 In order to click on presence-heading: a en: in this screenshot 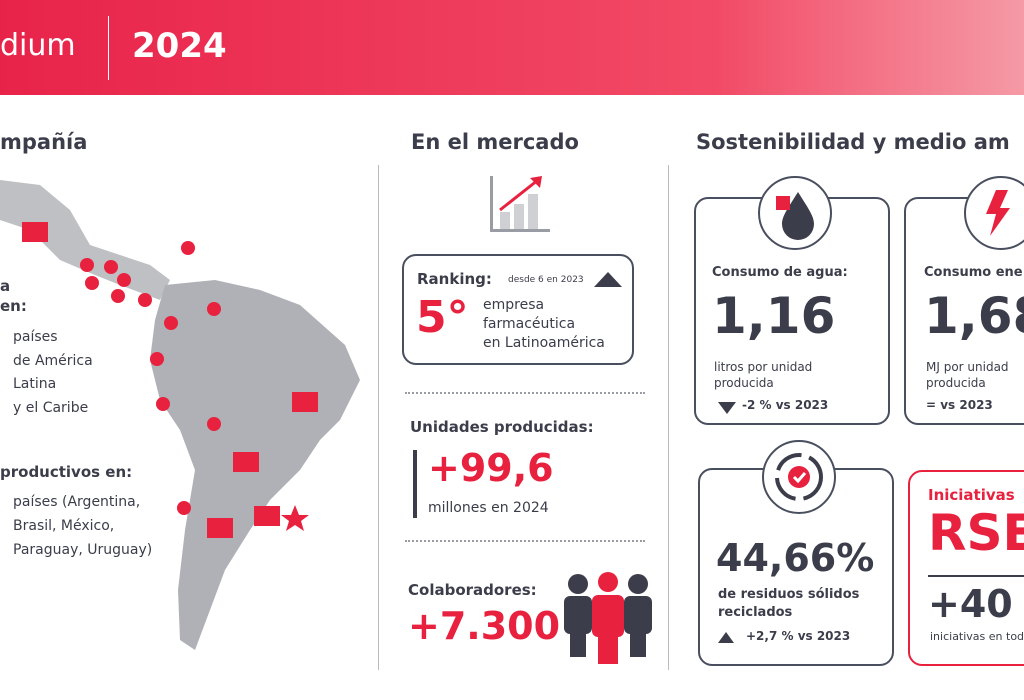, I will do `click(13, 296)`.